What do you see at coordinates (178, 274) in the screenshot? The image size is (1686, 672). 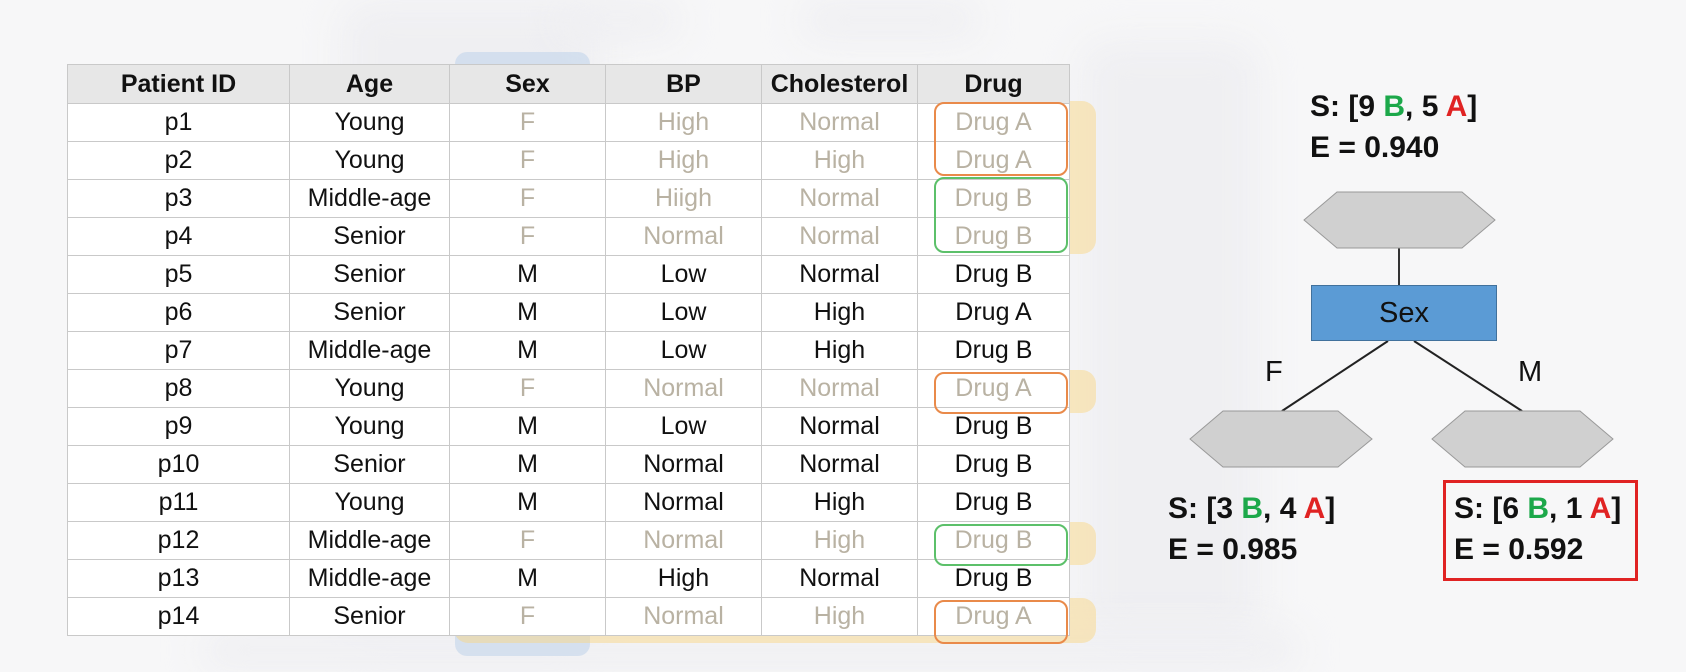 I see `patient-id-cell: p5` at bounding box center [178, 274].